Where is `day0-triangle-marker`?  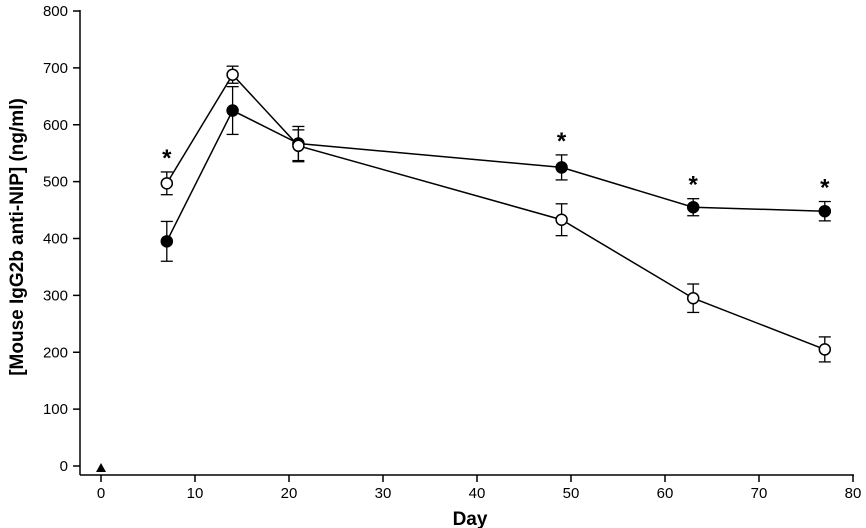
day0-triangle-marker is located at coordinates (101, 467).